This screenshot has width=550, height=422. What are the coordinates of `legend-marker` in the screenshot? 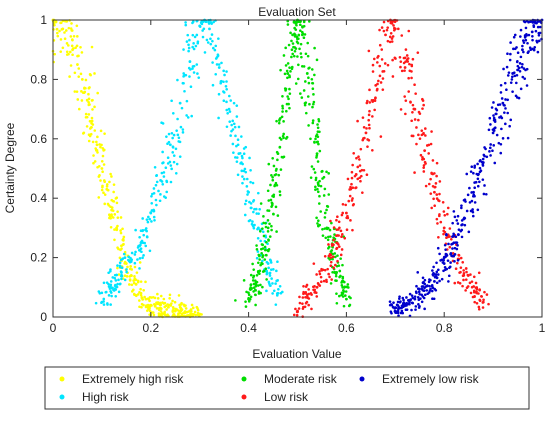 It's located at (244, 397).